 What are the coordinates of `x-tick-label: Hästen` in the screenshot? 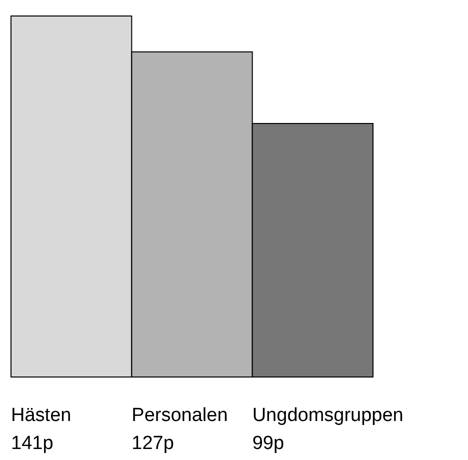 It's located at (41, 415).